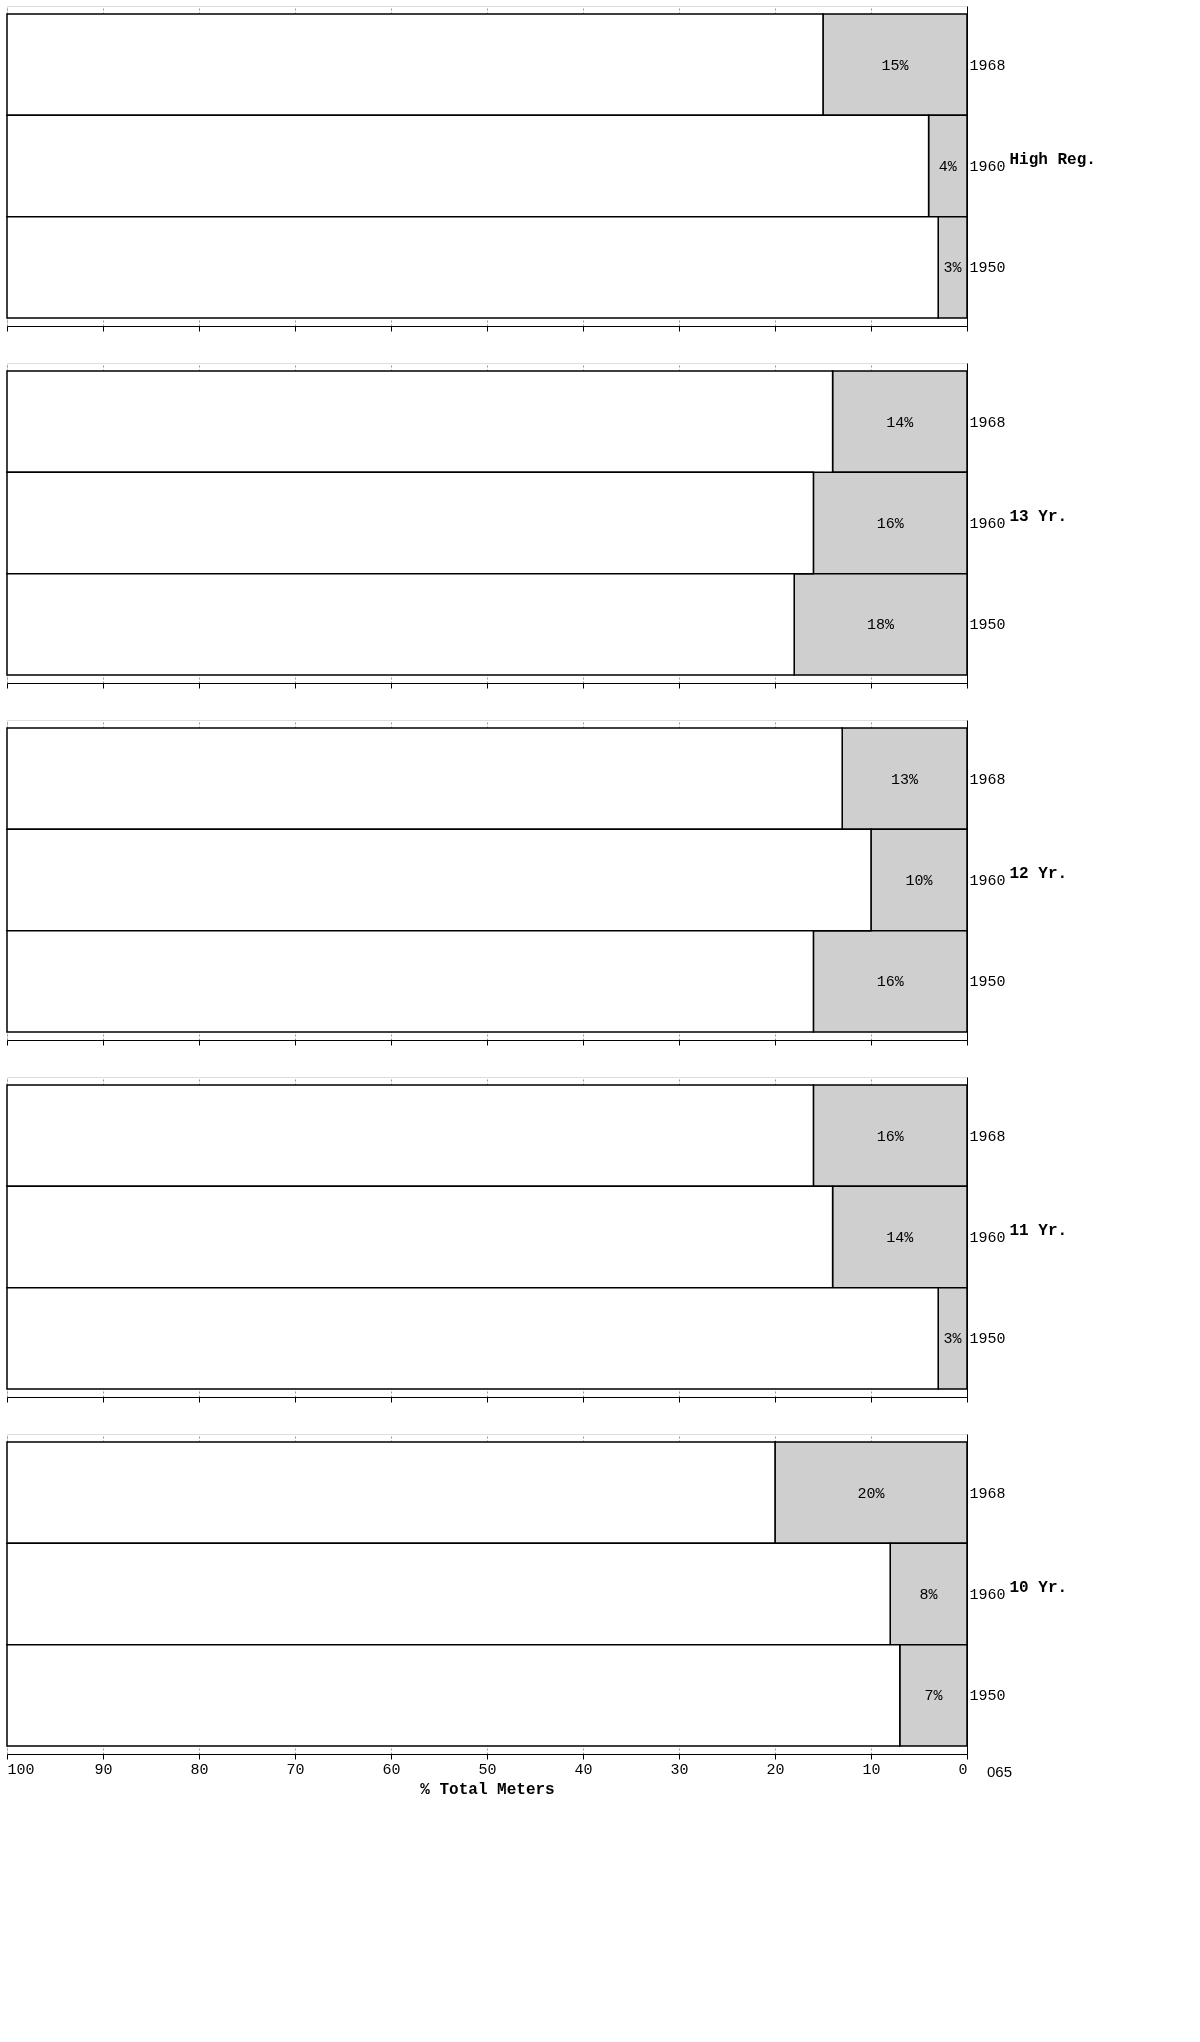 The height and width of the screenshot is (2042, 1200). Describe the element at coordinates (199, 1770) in the screenshot. I see `x-tick-label: 80` at that location.